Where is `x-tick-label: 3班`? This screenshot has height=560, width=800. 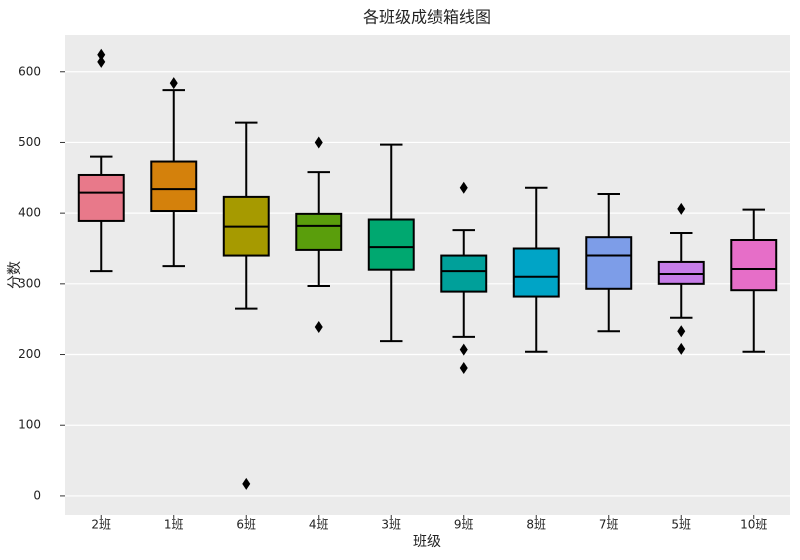 x-tick-label: 3班 is located at coordinates (391, 525).